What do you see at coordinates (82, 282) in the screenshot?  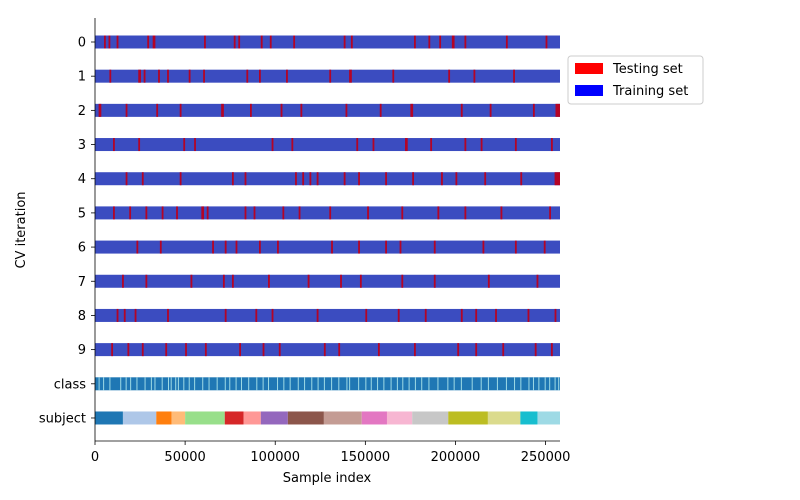 I see `y-tick-label: 7` at bounding box center [82, 282].